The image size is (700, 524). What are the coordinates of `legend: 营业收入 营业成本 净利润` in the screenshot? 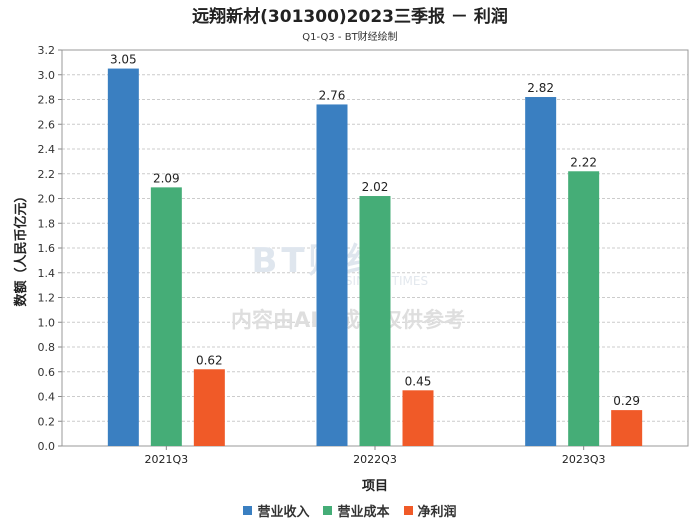 It's located at (350, 510).